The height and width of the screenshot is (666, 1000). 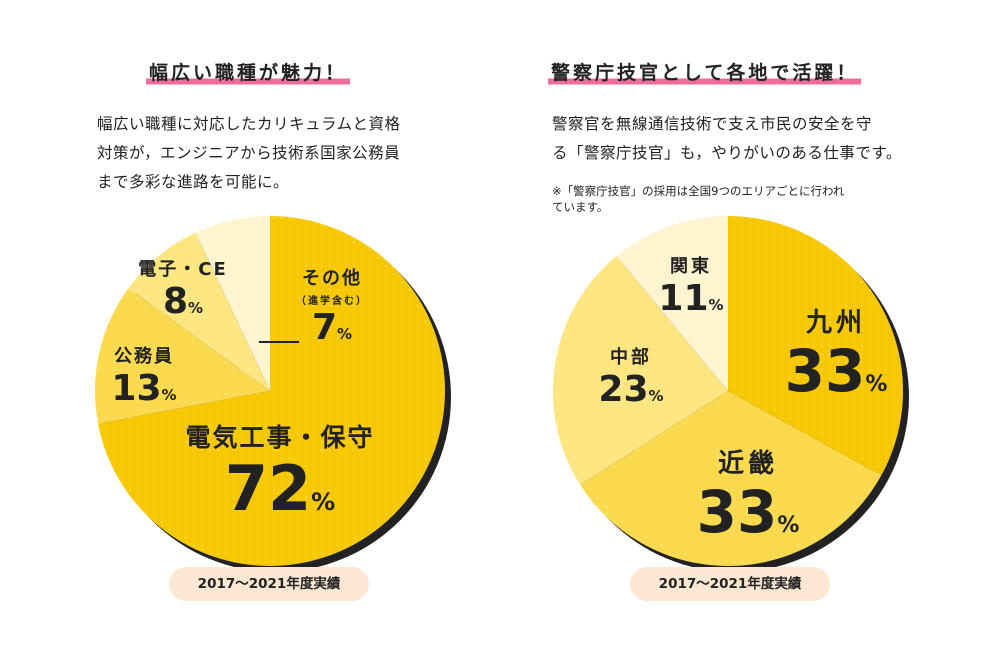 I want to click on left-slice-label-3: その他 （進学含む） 7%, so click(x=332, y=305).